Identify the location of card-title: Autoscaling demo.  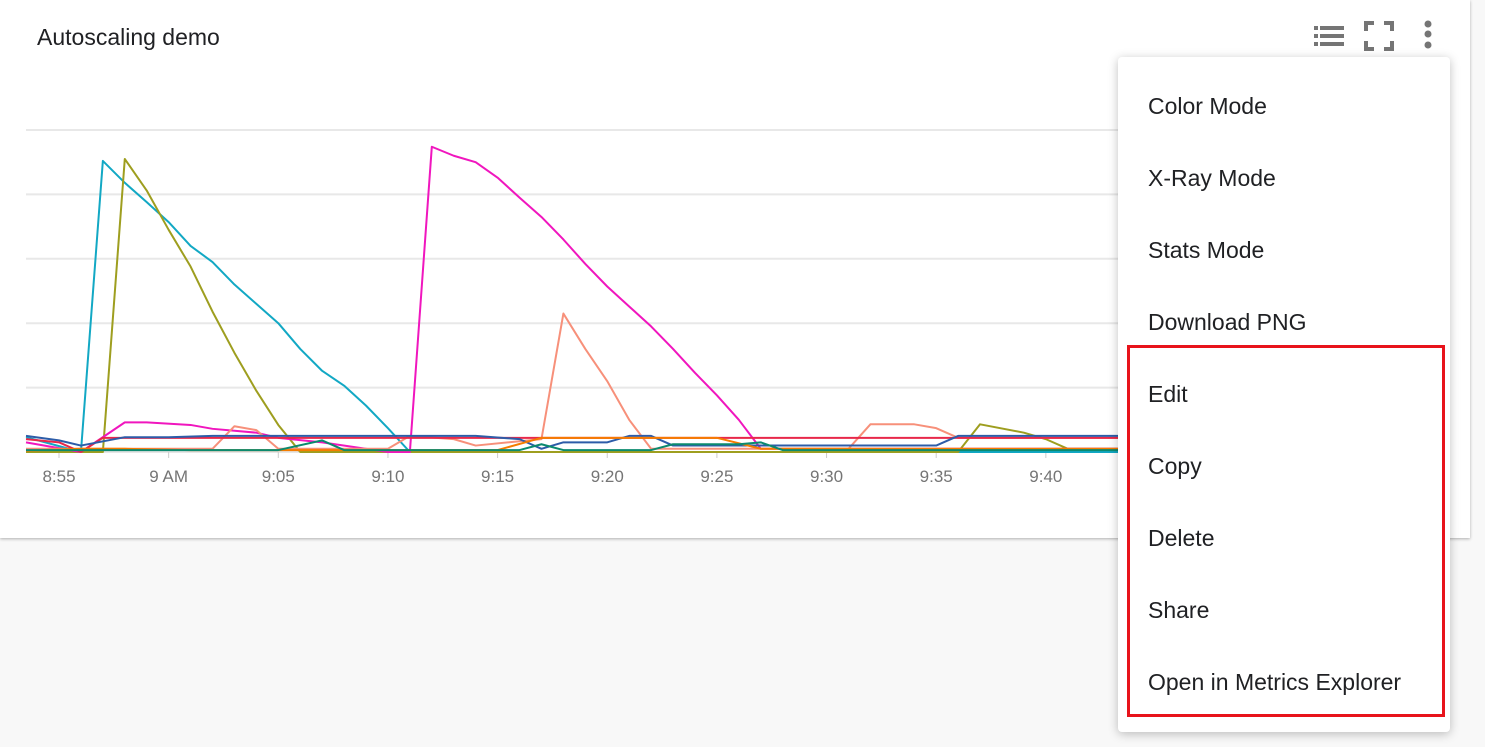
(128, 37).